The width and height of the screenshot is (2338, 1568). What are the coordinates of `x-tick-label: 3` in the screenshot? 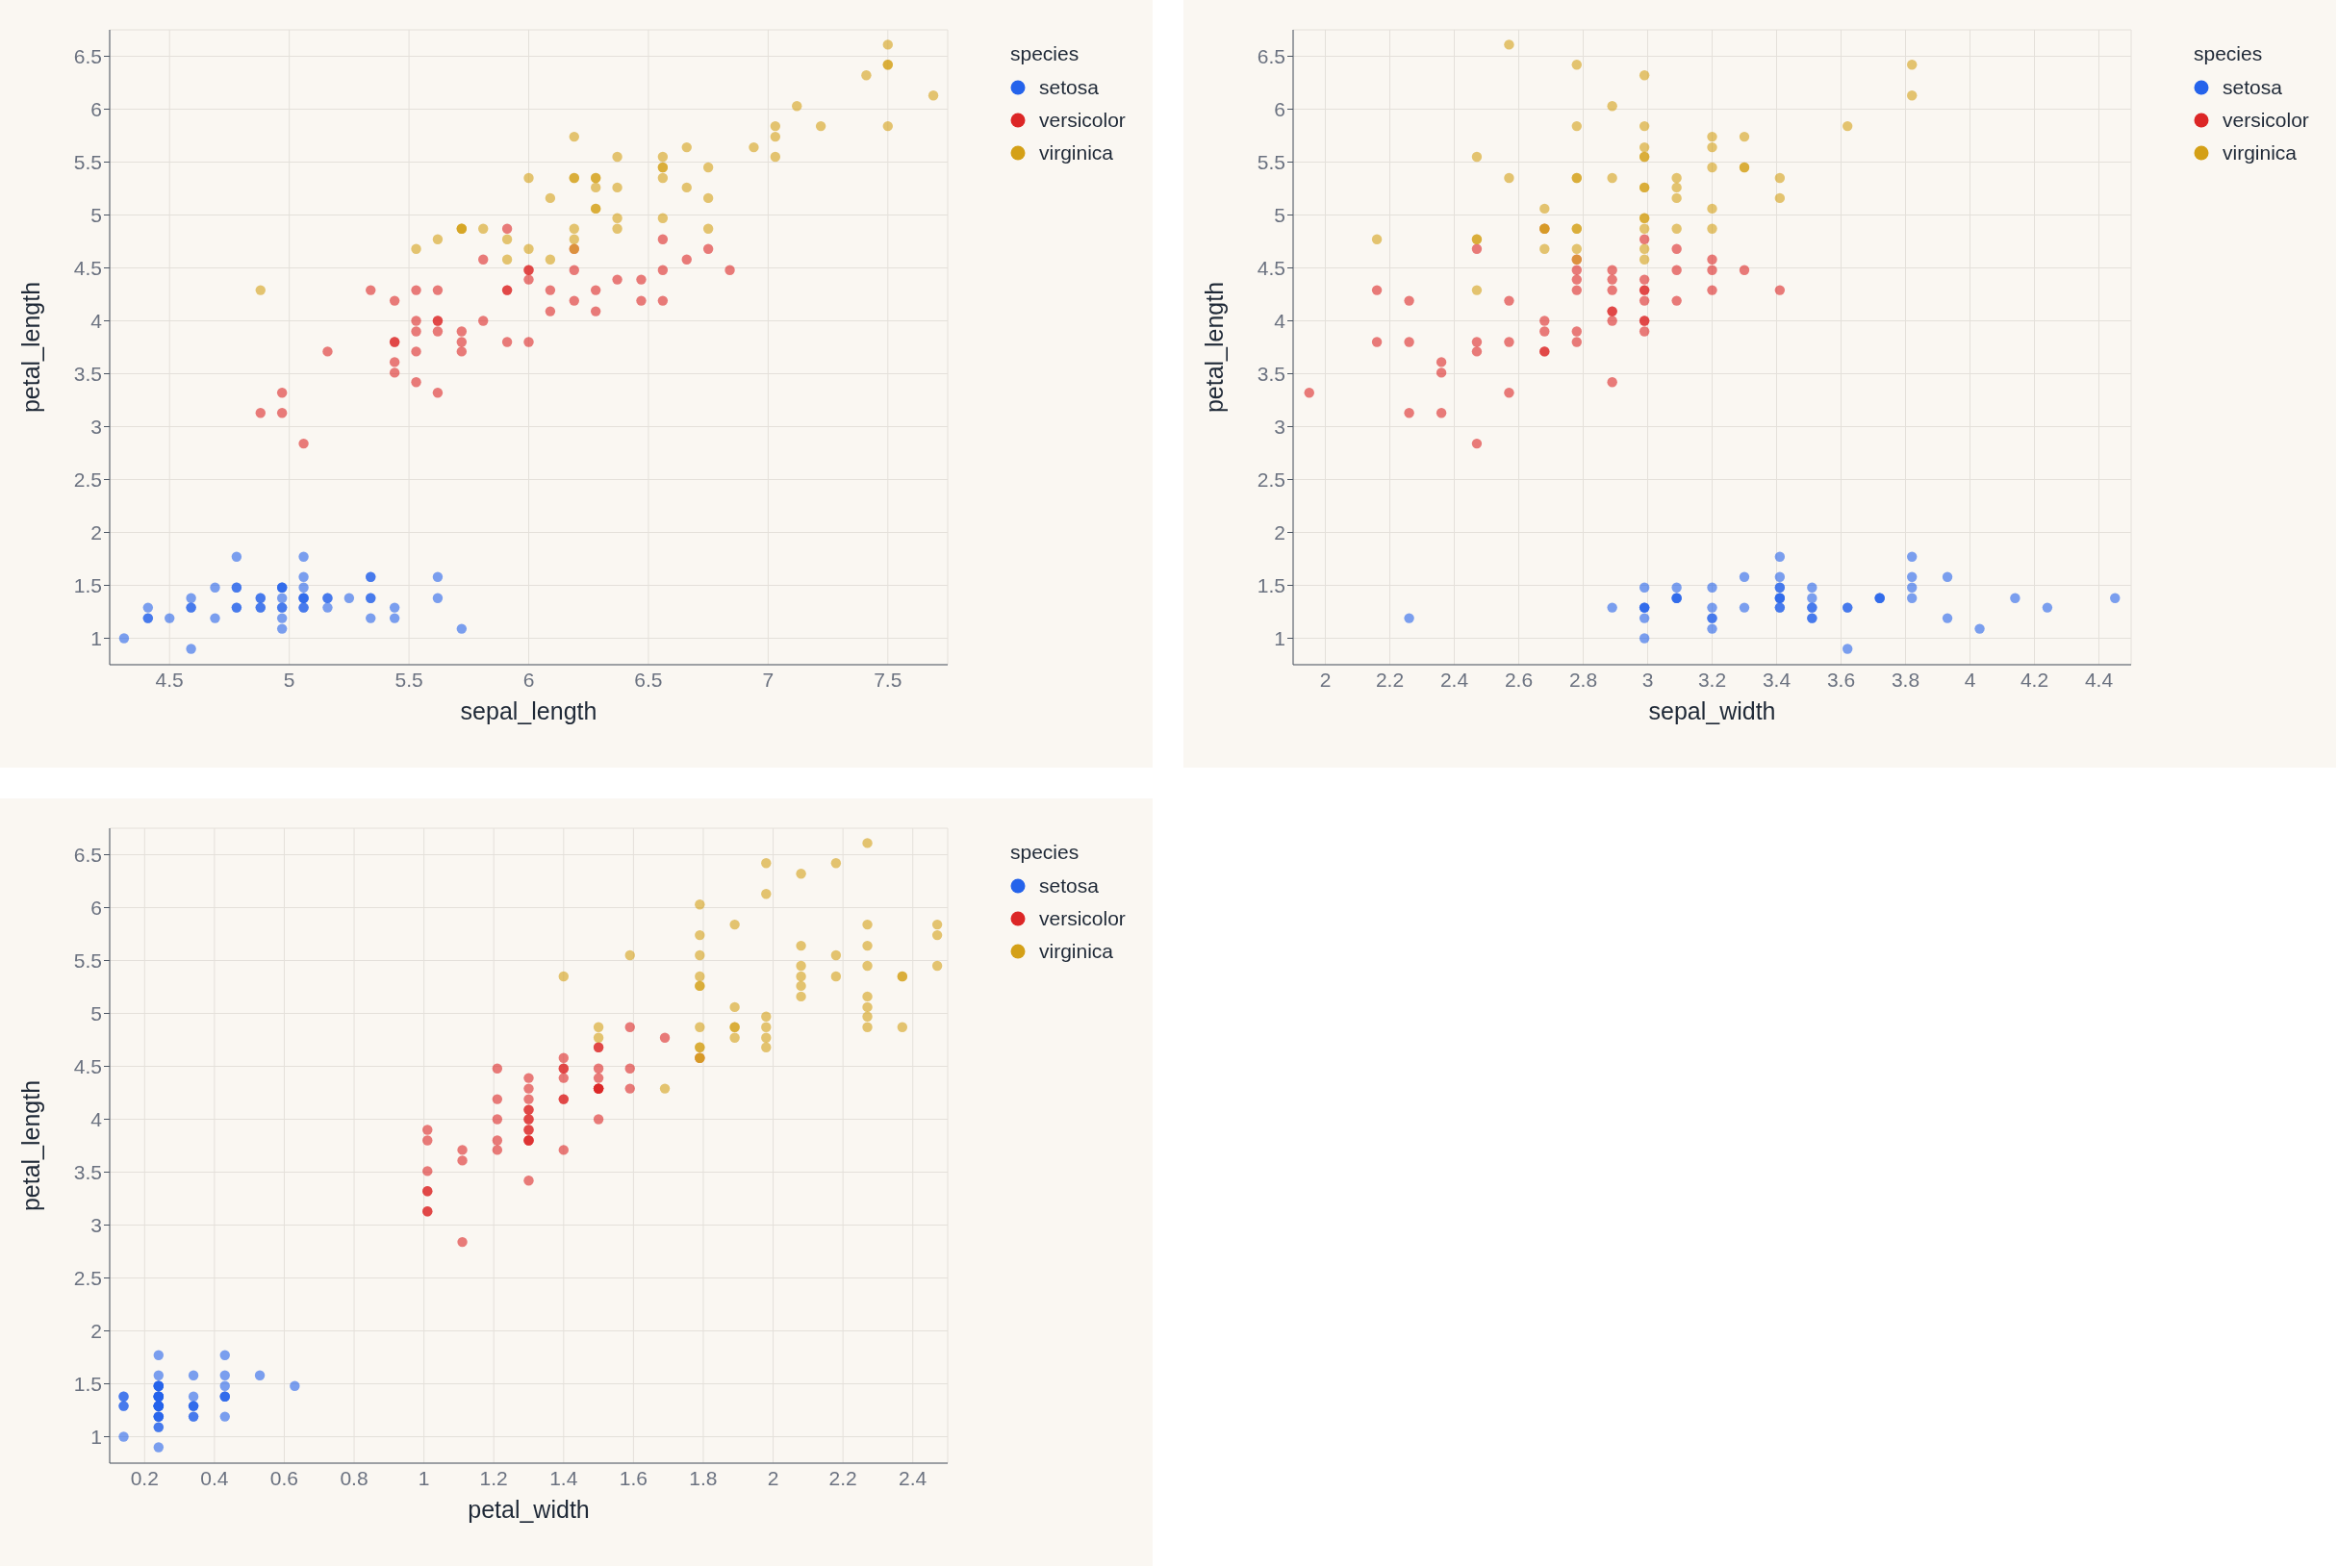 It's located at (1647, 679).